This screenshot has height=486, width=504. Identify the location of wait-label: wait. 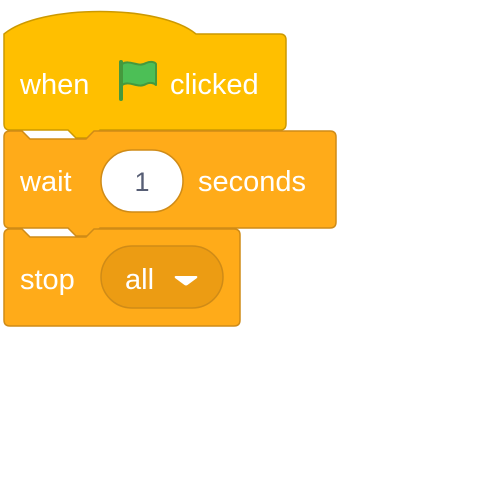
(45, 182).